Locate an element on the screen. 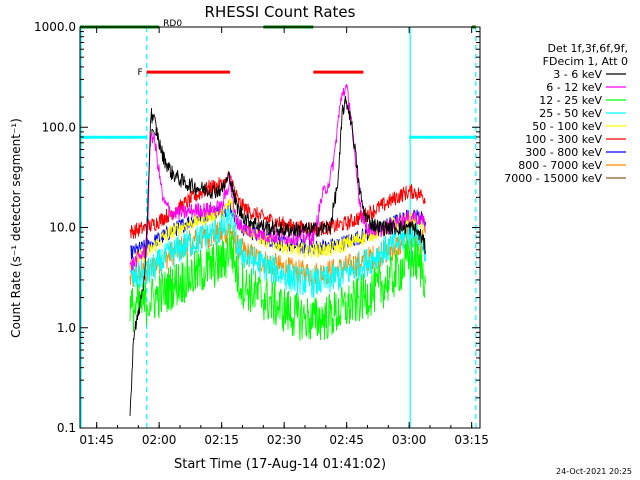 Image resolution: width=640 pixels, height=480 pixels. legend-label-8: 7000 - 15000 keV is located at coordinates (553, 178).